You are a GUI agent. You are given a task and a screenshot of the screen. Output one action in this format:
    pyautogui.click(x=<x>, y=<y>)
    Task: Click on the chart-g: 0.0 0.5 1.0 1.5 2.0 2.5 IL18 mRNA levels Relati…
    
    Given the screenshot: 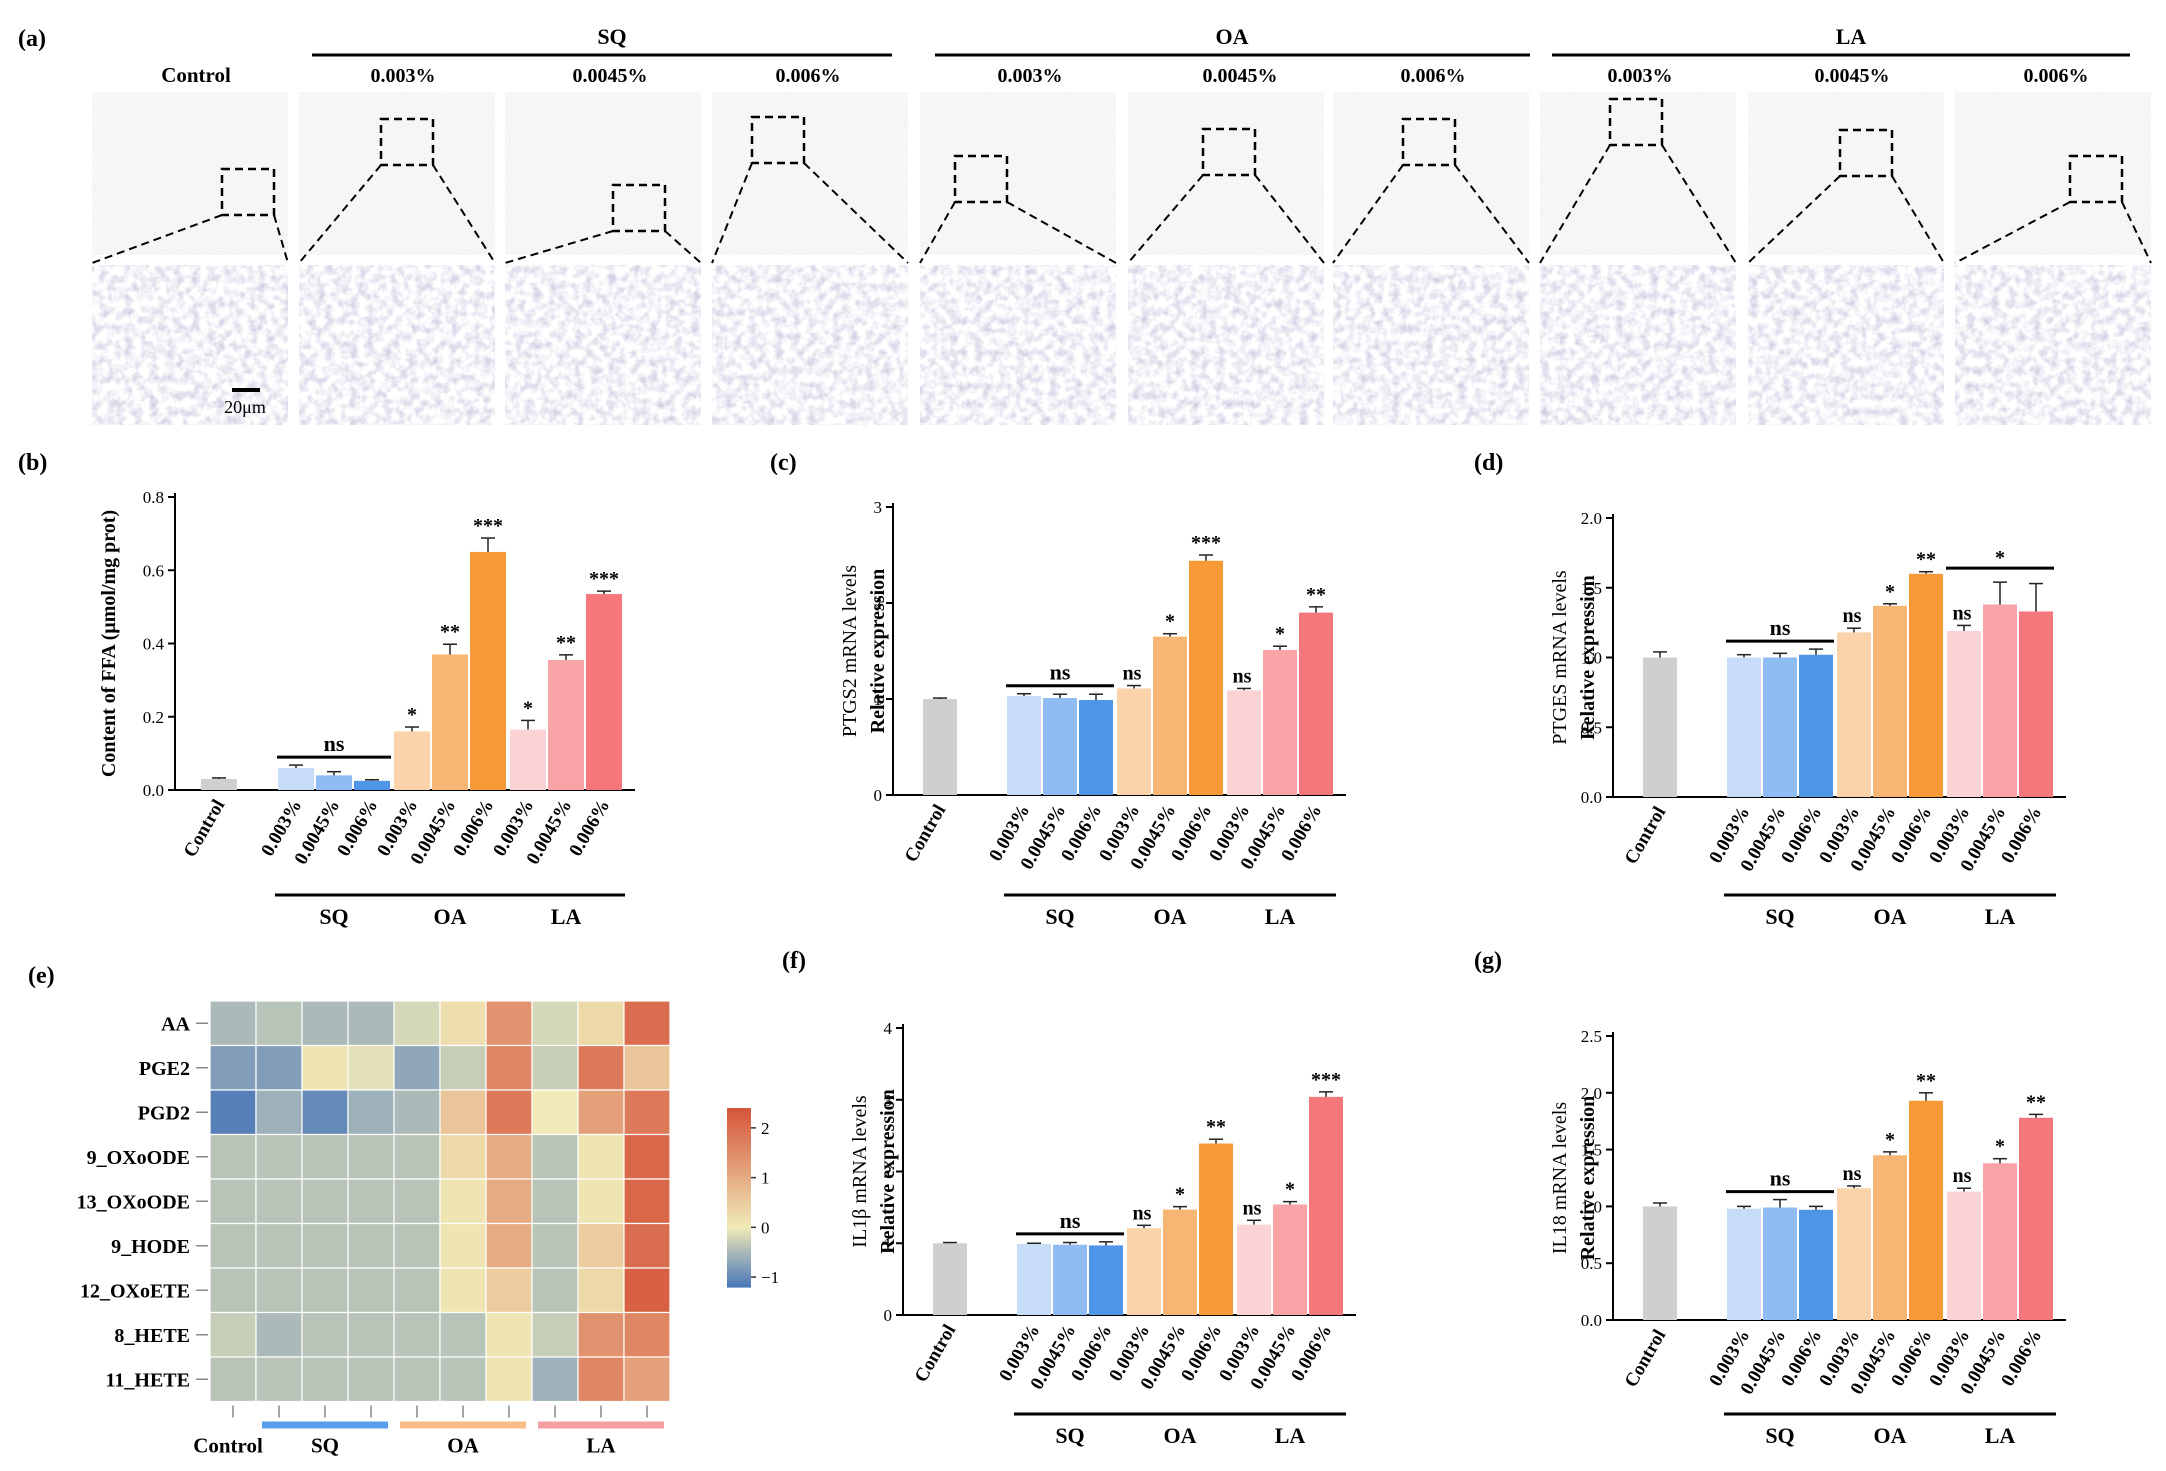 What is the action you would take?
    pyautogui.click(x=1807, y=1237)
    